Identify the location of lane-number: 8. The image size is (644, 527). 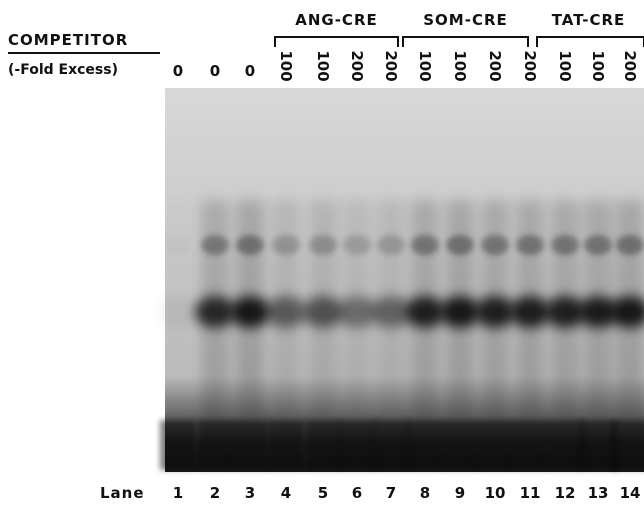
(425, 493).